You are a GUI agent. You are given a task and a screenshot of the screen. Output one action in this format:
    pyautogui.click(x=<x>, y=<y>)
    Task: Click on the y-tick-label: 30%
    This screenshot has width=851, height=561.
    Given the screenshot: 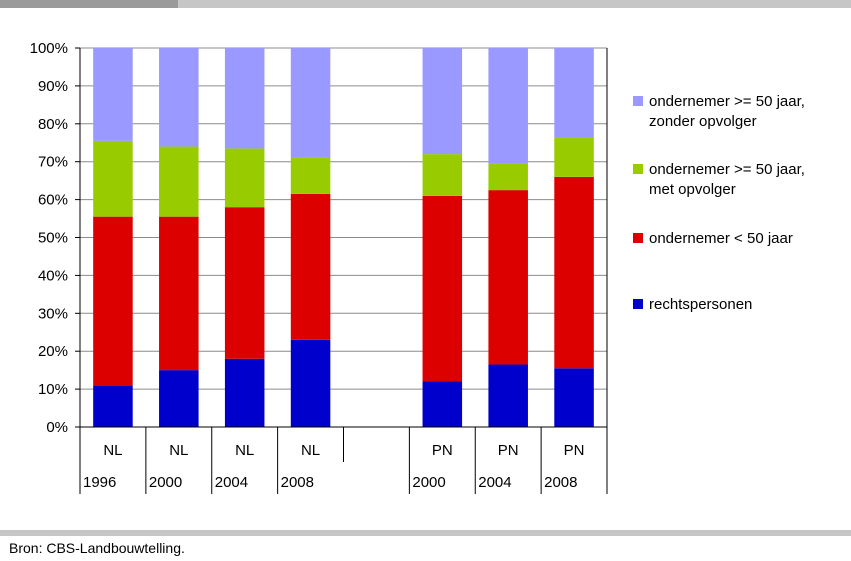 What is the action you would take?
    pyautogui.click(x=53, y=313)
    